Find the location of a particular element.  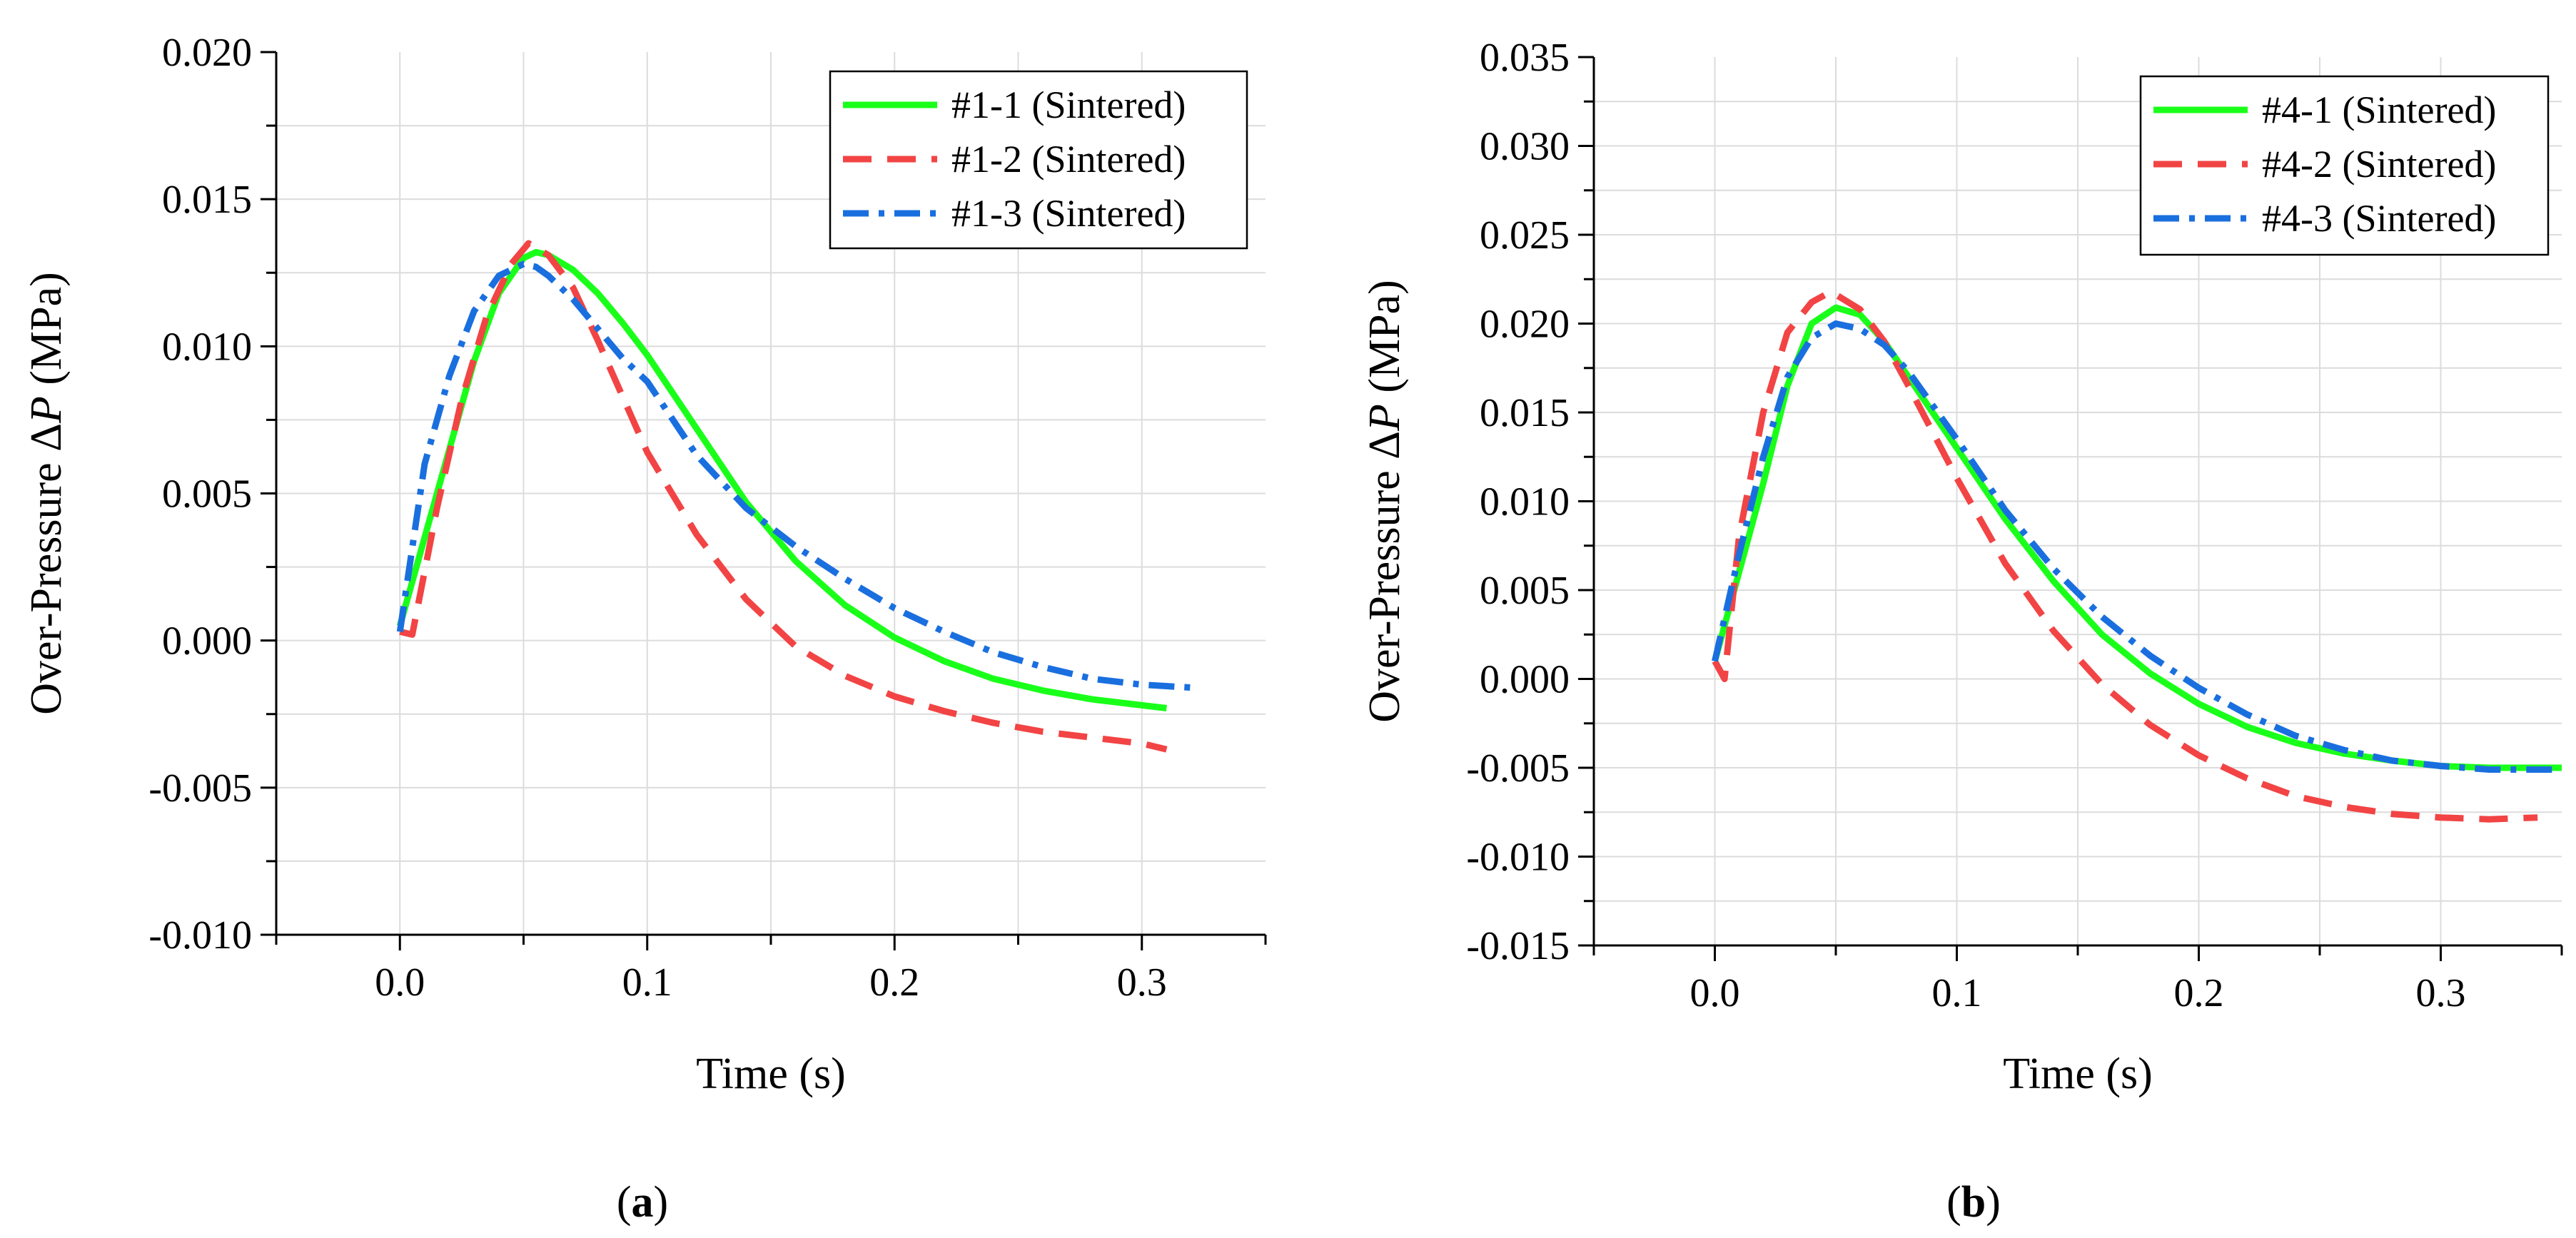

y-tick-label: 0.030 is located at coordinates (1525, 147).